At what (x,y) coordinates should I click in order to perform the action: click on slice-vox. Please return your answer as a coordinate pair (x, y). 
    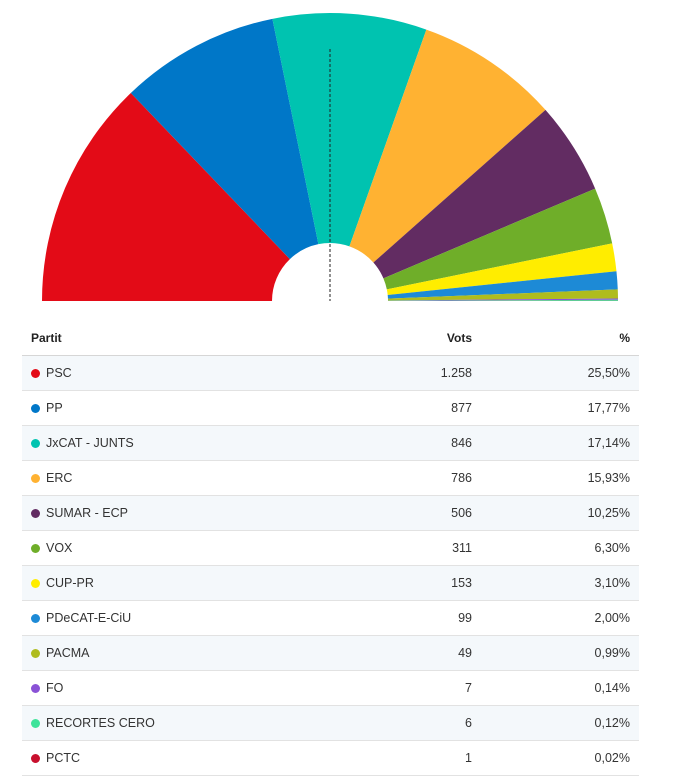
    Looking at the image, I should click on (498, 239).